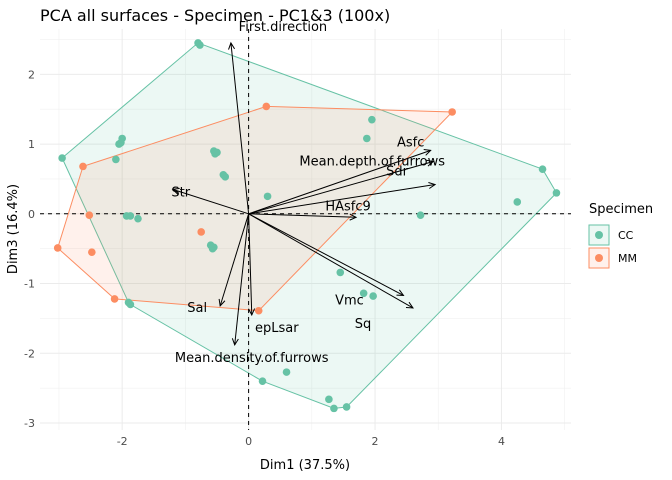 This screenshot has height=480, width=672. I want to click on y-tick-label: -1, so click(29, 284).